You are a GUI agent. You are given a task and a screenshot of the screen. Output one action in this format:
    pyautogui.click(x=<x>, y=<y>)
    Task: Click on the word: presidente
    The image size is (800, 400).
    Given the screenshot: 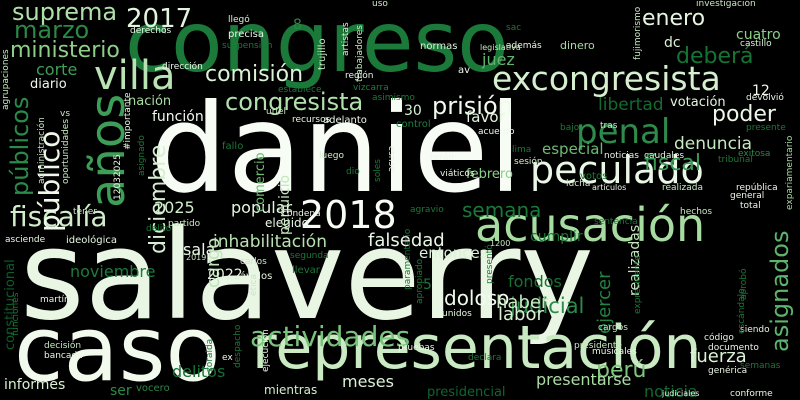 What is the action you would take?
    pyautogui.click(x=598, y=346)
    